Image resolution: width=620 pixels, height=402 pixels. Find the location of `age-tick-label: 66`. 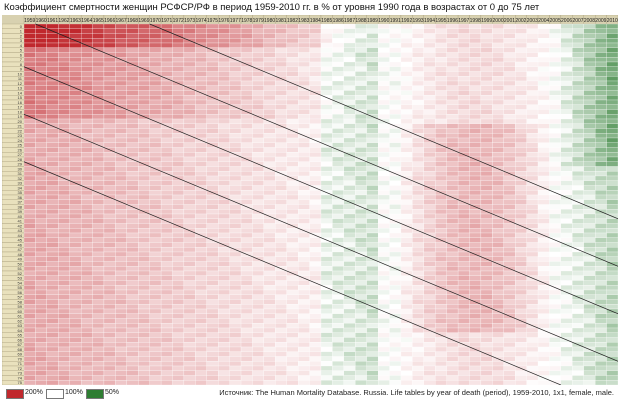

age-tick-label: 66 is located at coordinates (20, 339).